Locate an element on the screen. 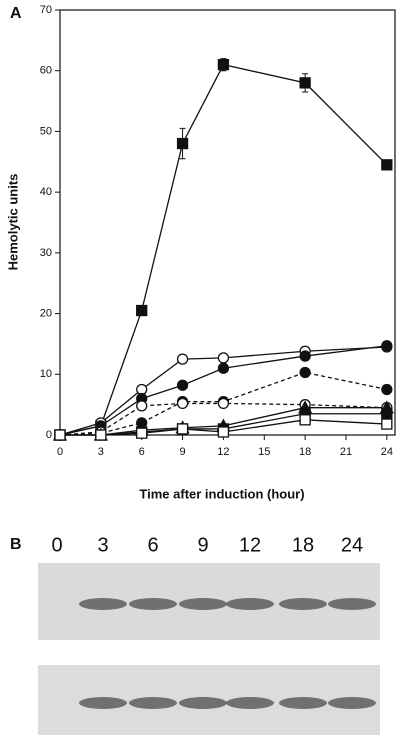 The width and height of the screenshot is (405, 747). lane-label: 18 is located at coordinates (303, 545).